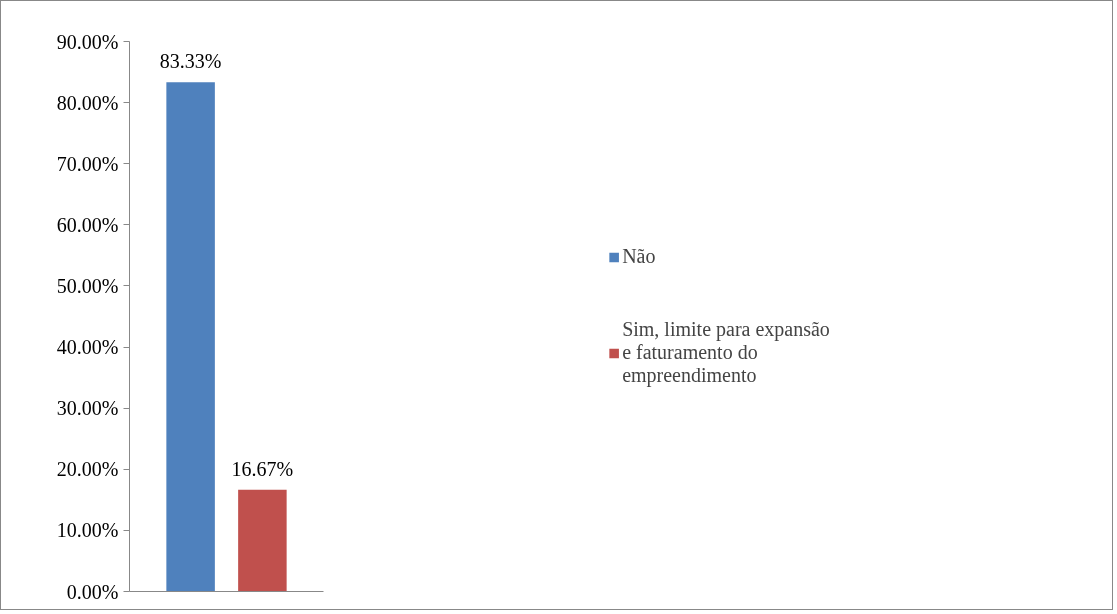 Image resolution: width=1117 pixels, height=614 pixels. What do you see at coordinates (87, 163) in the screenshot?
I see `y-tick-label: 70.00%` at bounding box center [87, 163].